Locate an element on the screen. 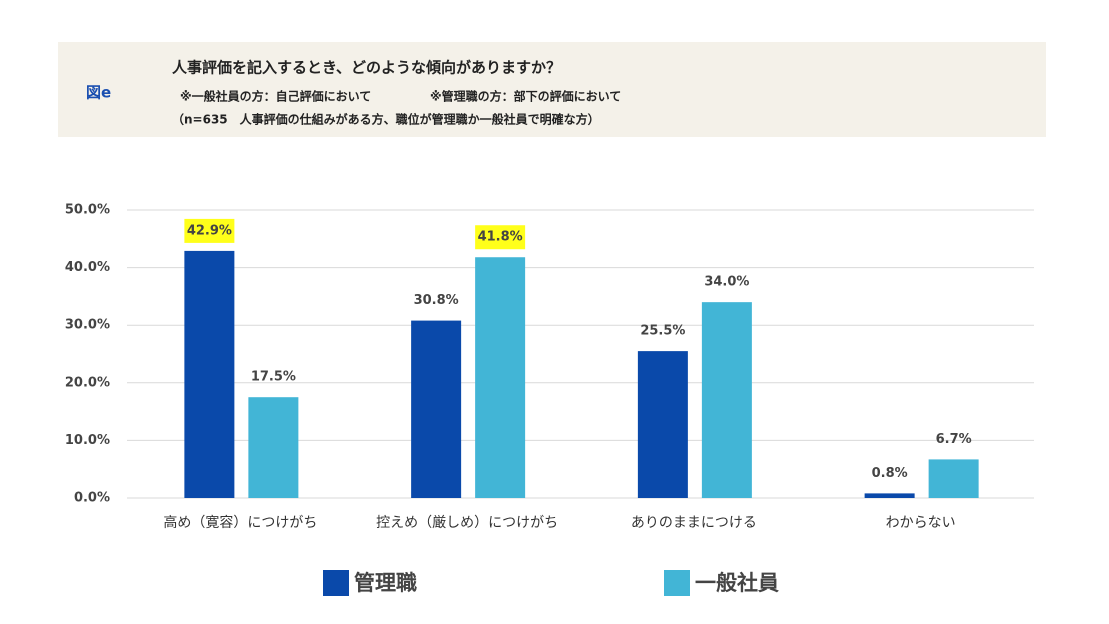  y-tick-label: 0.0% is located at coordinates (92, 498).